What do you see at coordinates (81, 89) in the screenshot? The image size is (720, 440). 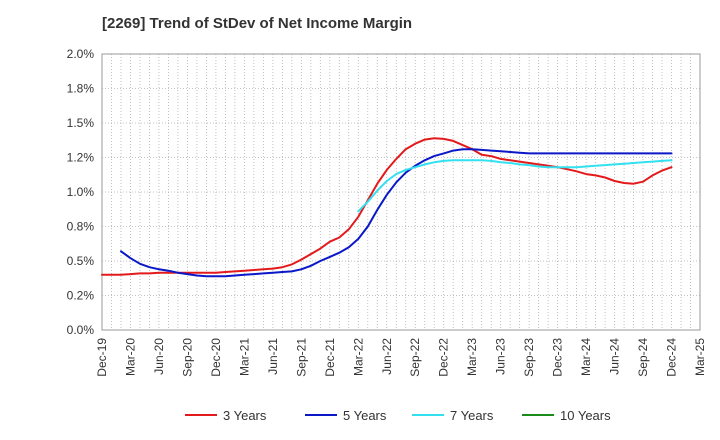 I see `y-tick-label: 1.8%` at bounding box center [81, 89].